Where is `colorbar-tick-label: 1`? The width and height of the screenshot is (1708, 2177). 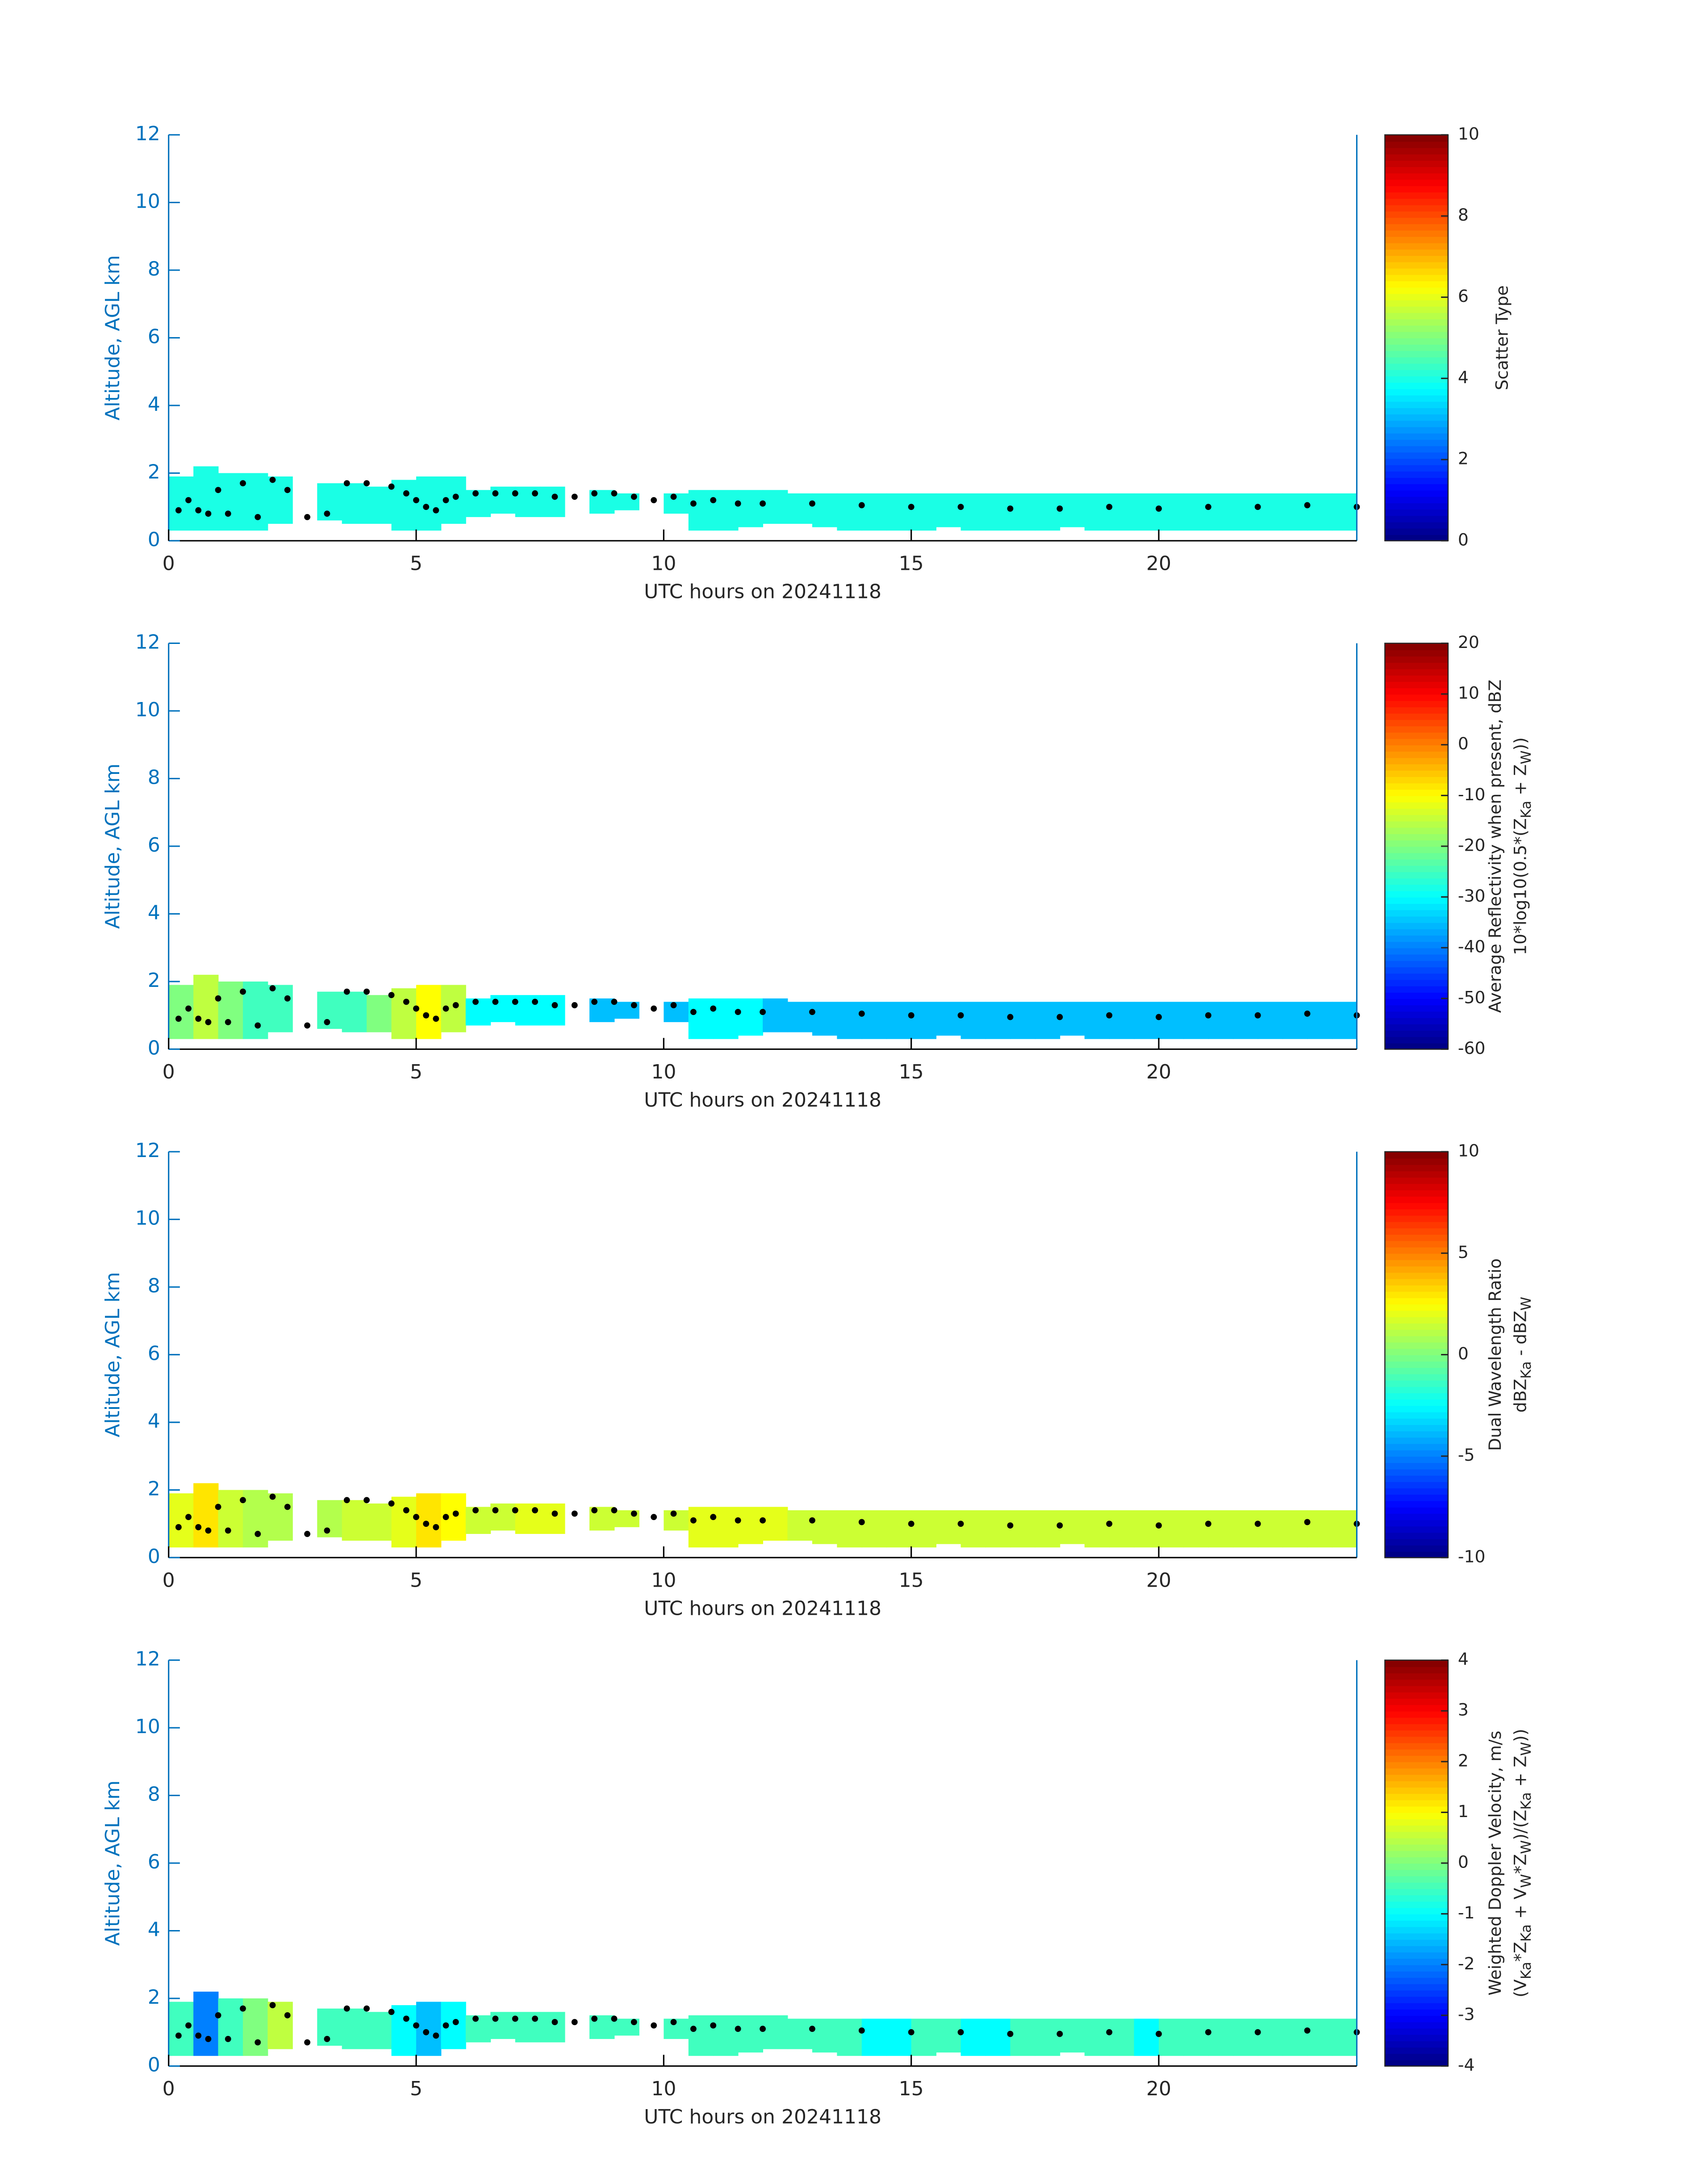 colorbar-tick-label: 1 is located at coordinates (1463, 1811).